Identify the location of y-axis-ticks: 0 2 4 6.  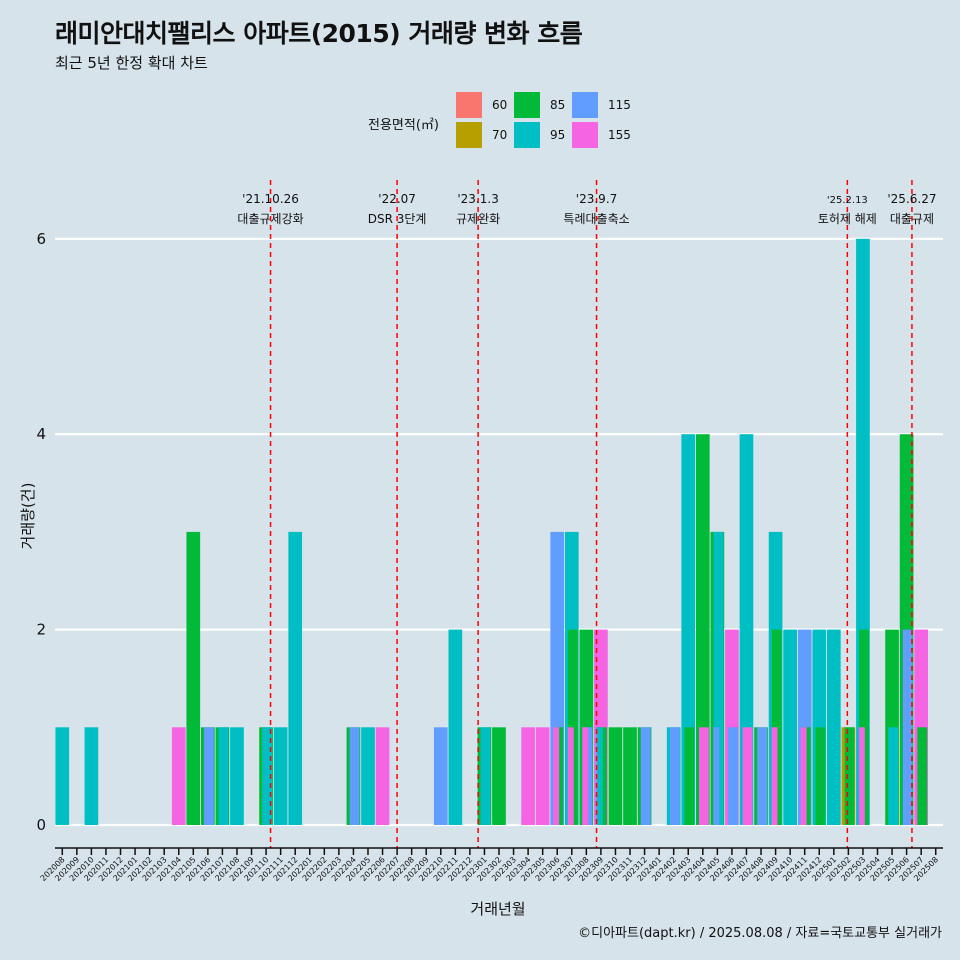
(41, 532).